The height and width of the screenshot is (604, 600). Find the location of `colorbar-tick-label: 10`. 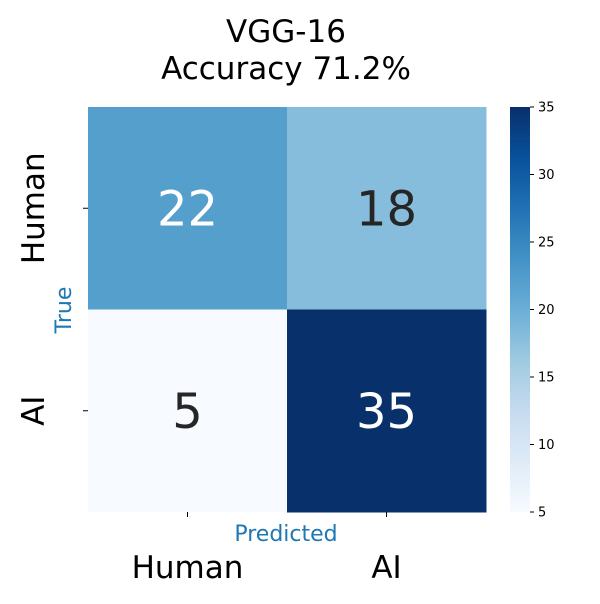

colorbar-tick-label: 10 is located at coordinates (546, 445).